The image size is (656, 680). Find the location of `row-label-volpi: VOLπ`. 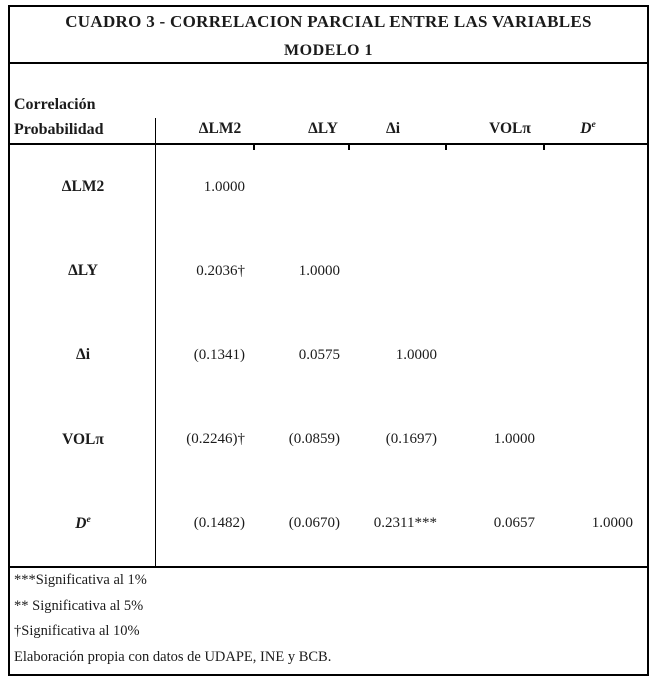

row-label-volpi: VOLπ is located at coordinates (83, 439).